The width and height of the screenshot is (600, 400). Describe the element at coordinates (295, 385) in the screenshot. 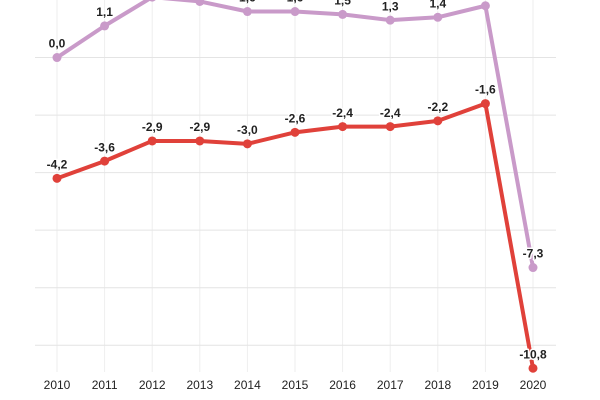

I see `x-tick-label: 2015` at that location.